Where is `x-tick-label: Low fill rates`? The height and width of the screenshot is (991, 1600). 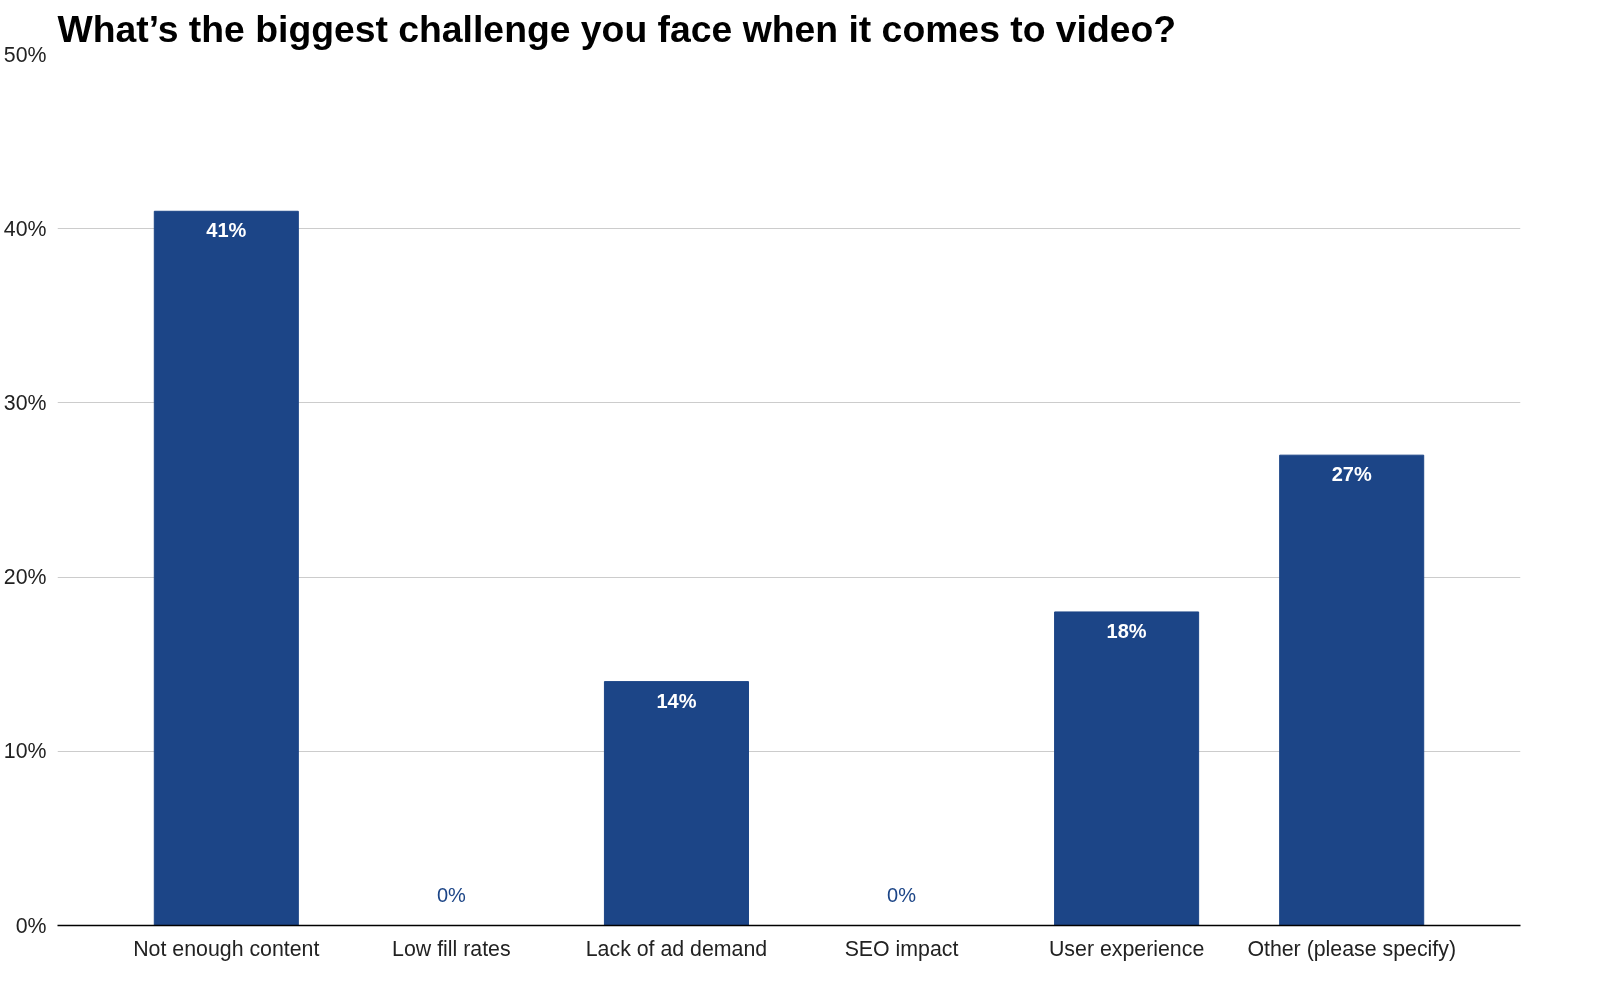
x-tick-label: Low fill rates is located at coordinates (451, 948).